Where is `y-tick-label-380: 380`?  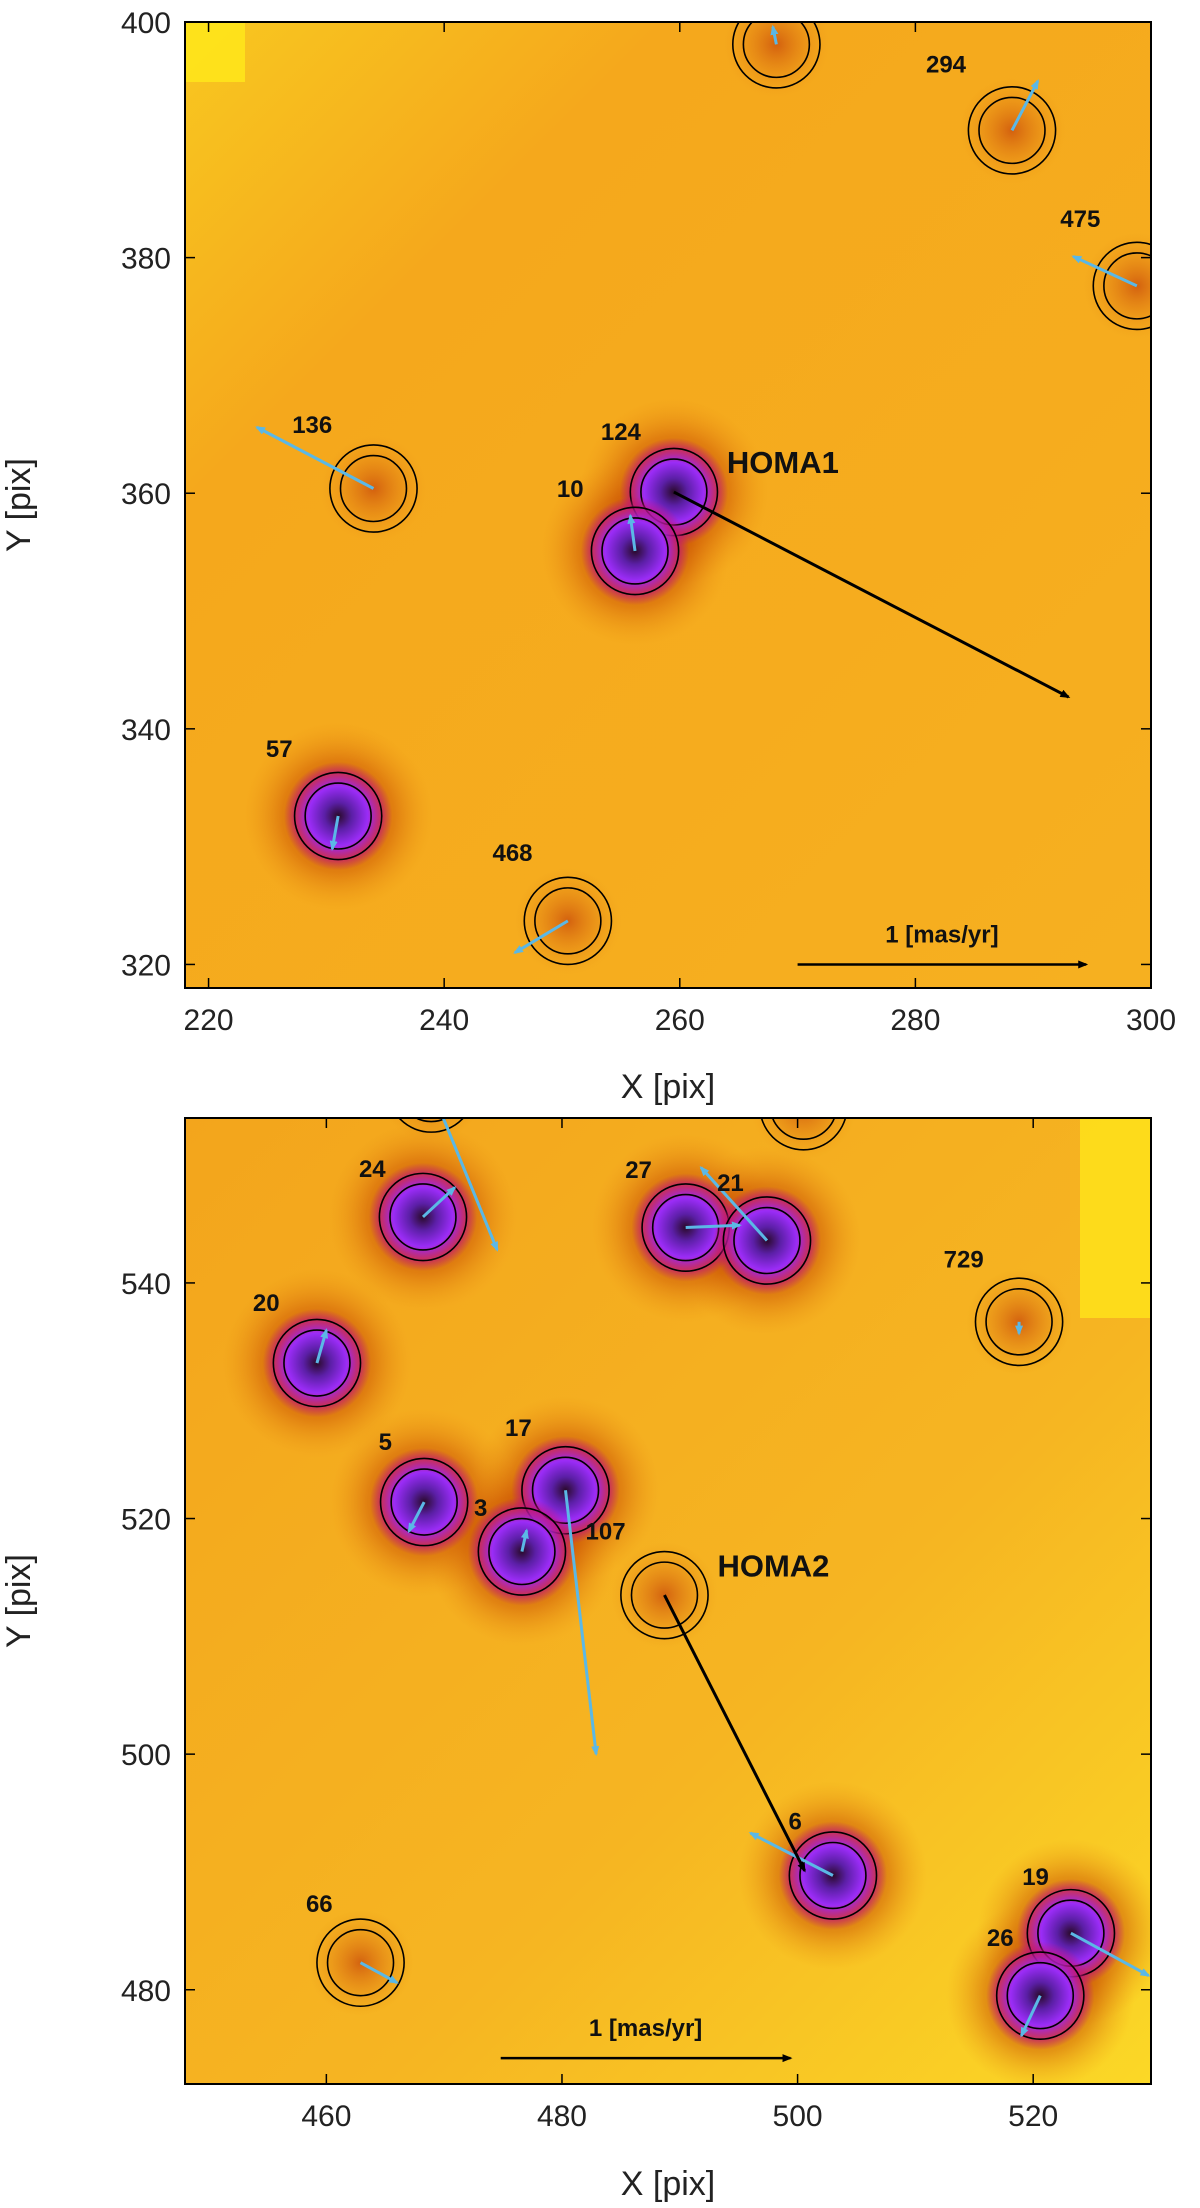
y-tick-label-380: 380 is located at coordinates (146, 259).